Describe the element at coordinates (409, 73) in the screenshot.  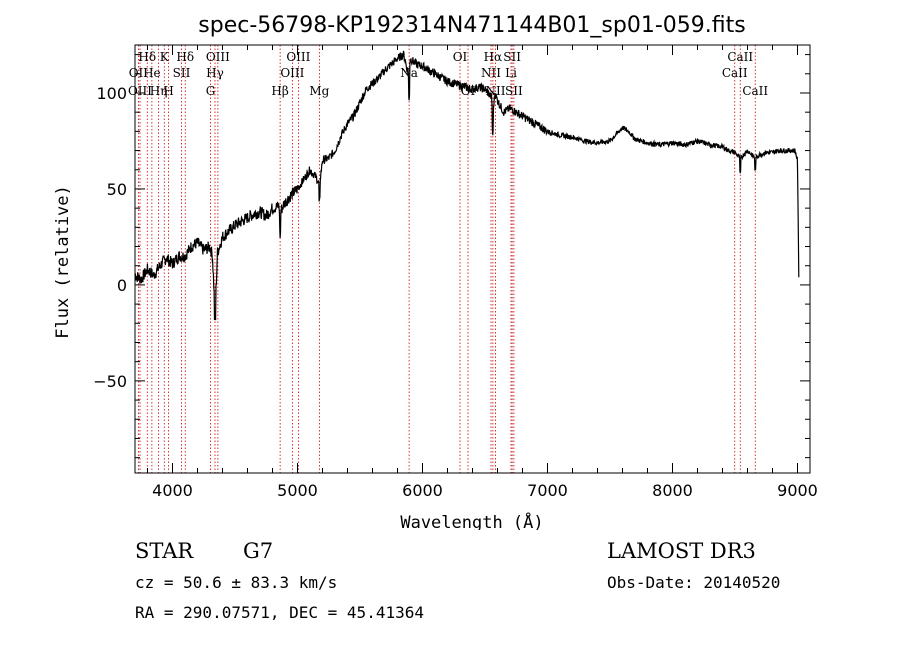
I see `spectral-line-label: Na` at that location.